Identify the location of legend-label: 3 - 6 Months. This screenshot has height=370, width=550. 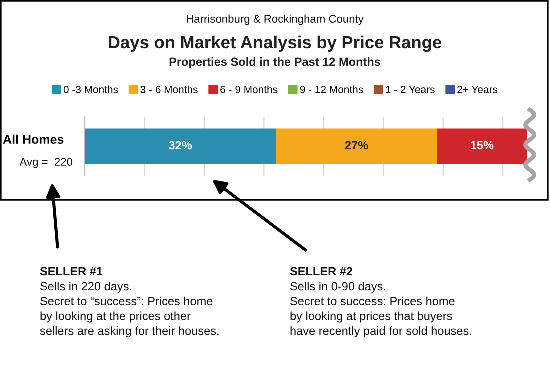
(169, 90).